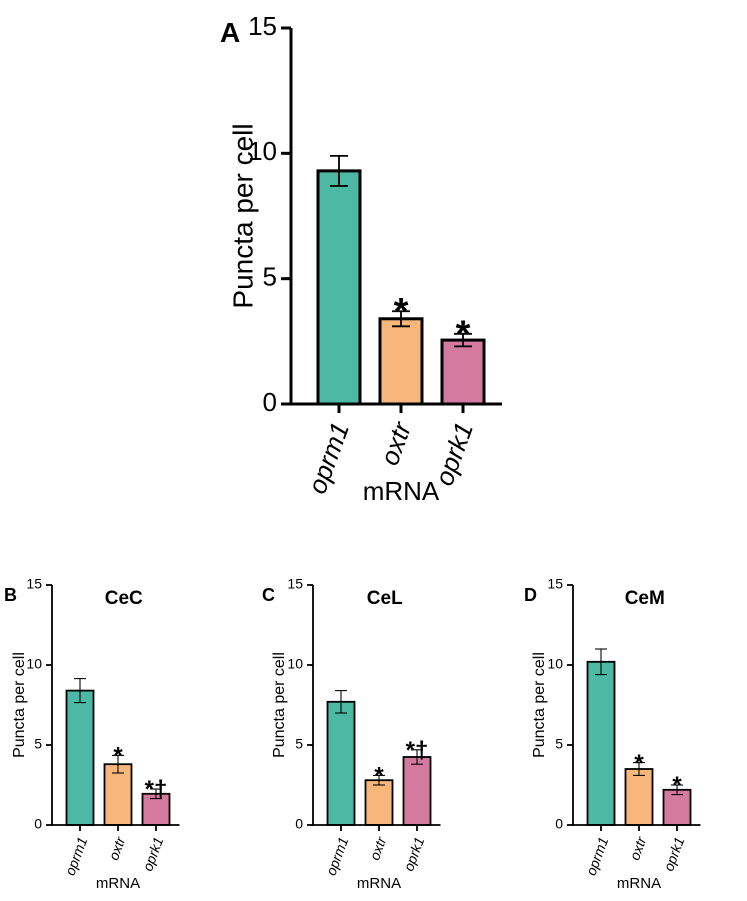 The image size is (747, 901). What do you see at coordinates (530, 595) in the screenshot?
I see `panel-letter: D` at bounding box center [530, 595].